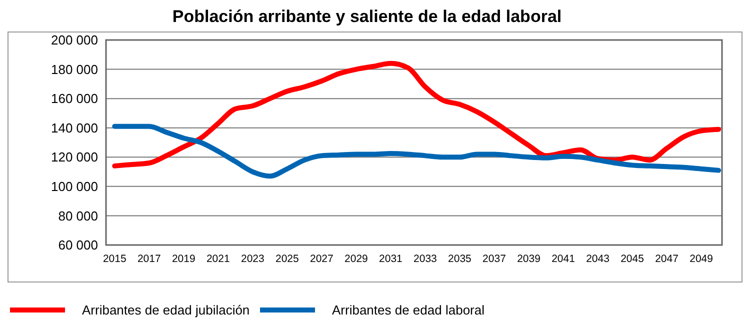 Image resolution: width=750 pixels, height=322 pixels. Describe the element at coordinates (426, 259) in the screenshot. I see `x-tick-label: 2033` at that location.